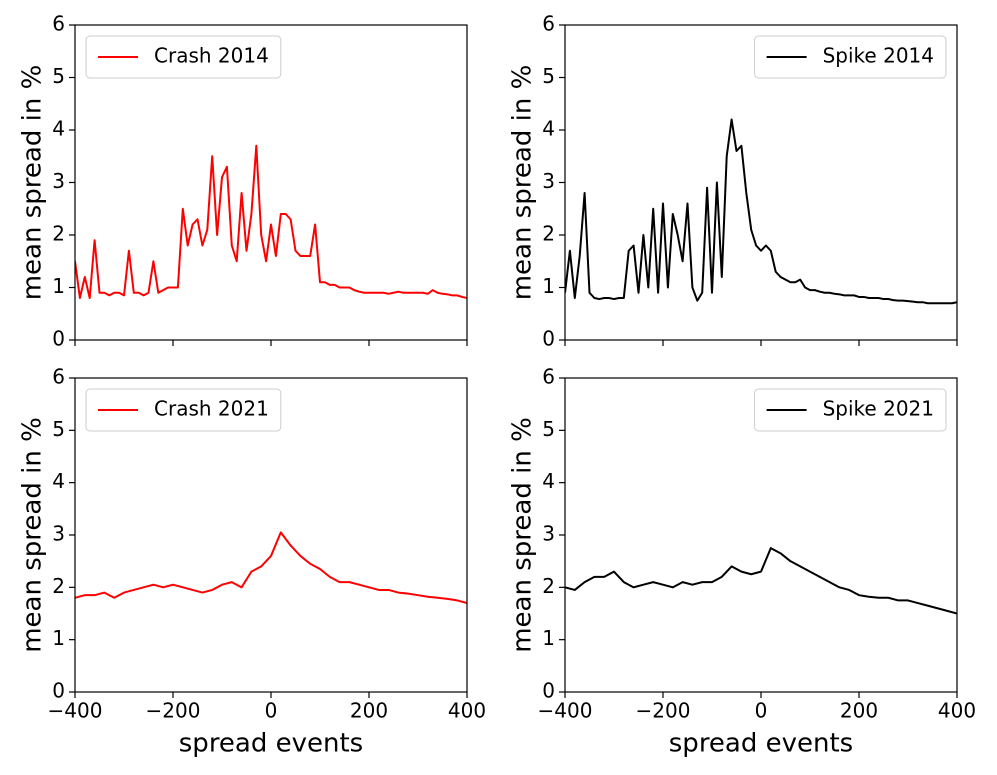  Describe the element at coordinates (211, 409) in the screenshot. I see `legend-label: Crash 2021` at that location.